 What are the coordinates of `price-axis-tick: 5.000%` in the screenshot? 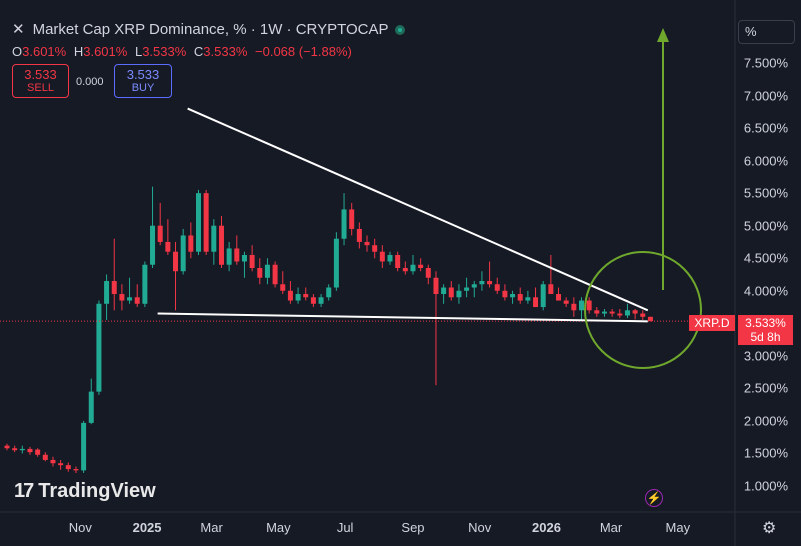 It's located at (765, 226).